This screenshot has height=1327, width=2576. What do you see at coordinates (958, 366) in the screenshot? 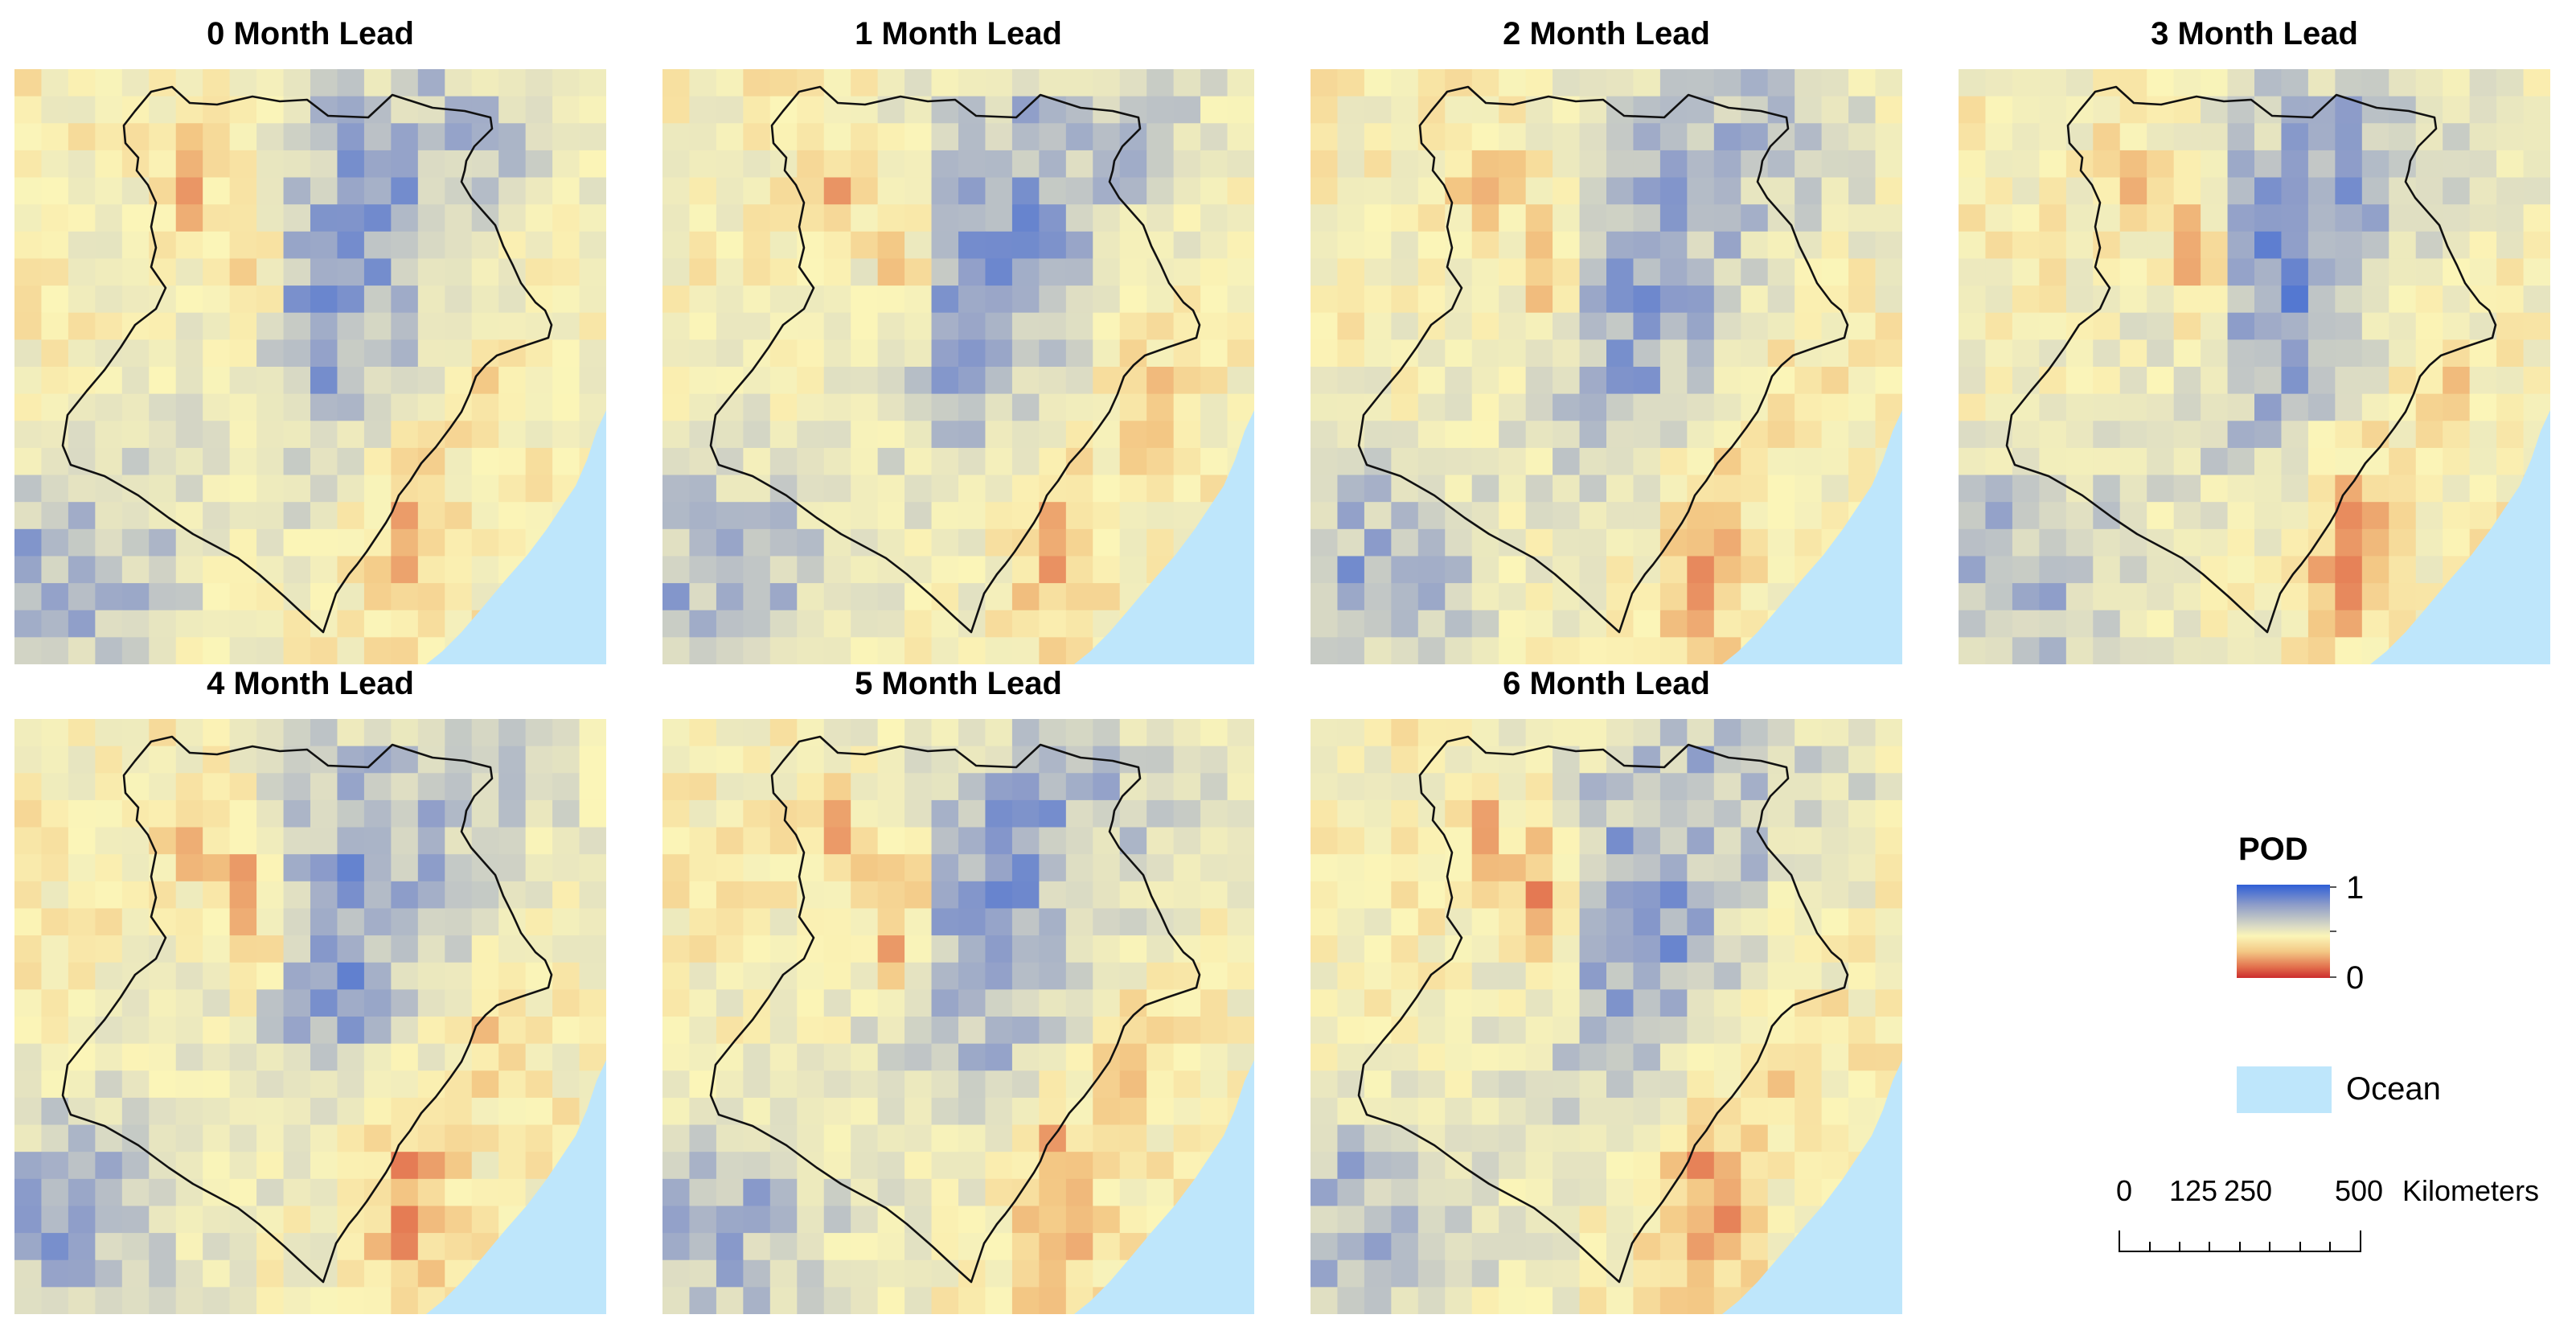
I see `pod-grid-cells` at bounding box center [958, 366].